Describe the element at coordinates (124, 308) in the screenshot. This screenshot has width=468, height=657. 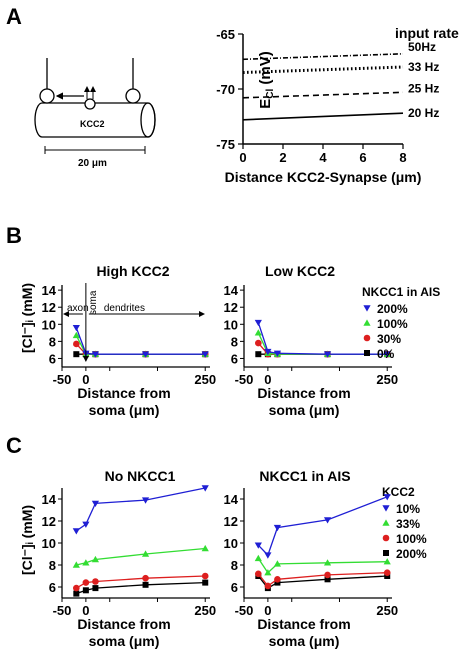
I see `dendrites-label: dendrites` at that location.